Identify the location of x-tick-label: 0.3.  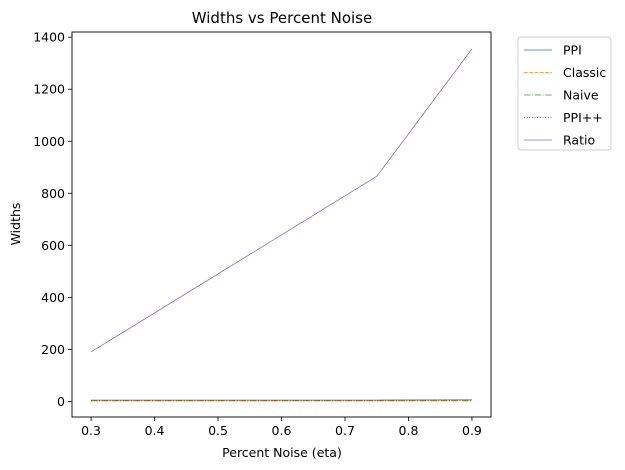
(91, 430).